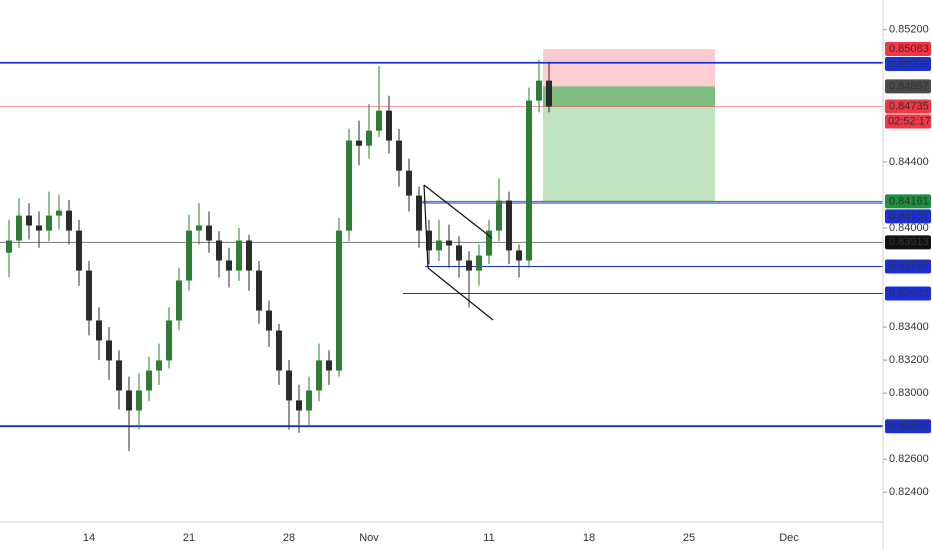  Describe the element at coordinates (629, 144) in the screenshot. I see `target-zone` at that location.